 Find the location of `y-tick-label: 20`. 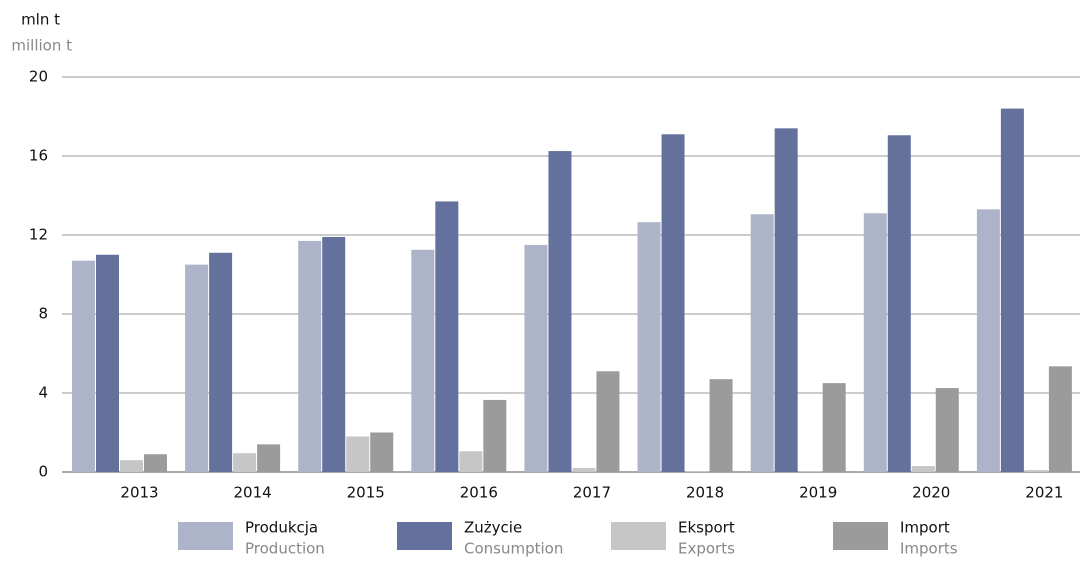

y-tick-label: 20 is located at coordinates (38, 77).